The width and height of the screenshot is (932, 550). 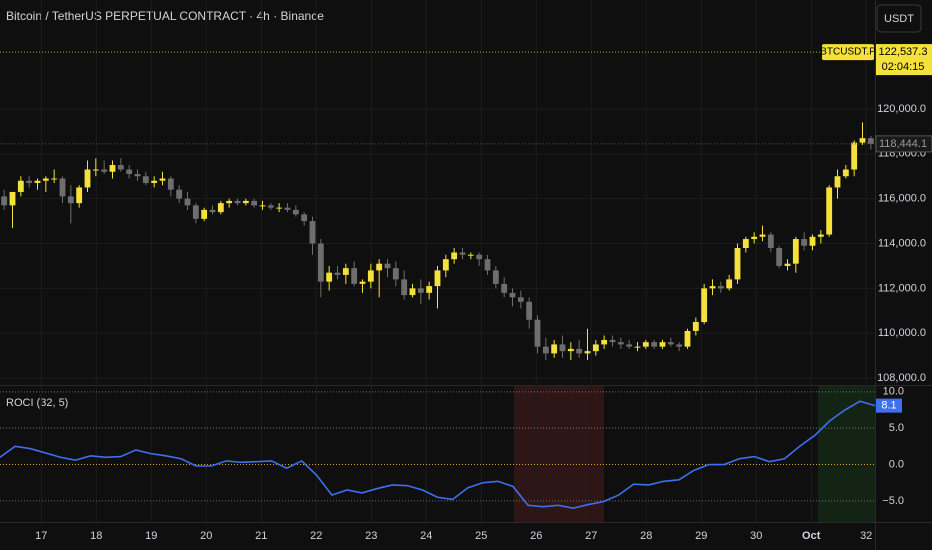 I want to click on y-tick-label: 110,000.0, so click(x=902, y=333).